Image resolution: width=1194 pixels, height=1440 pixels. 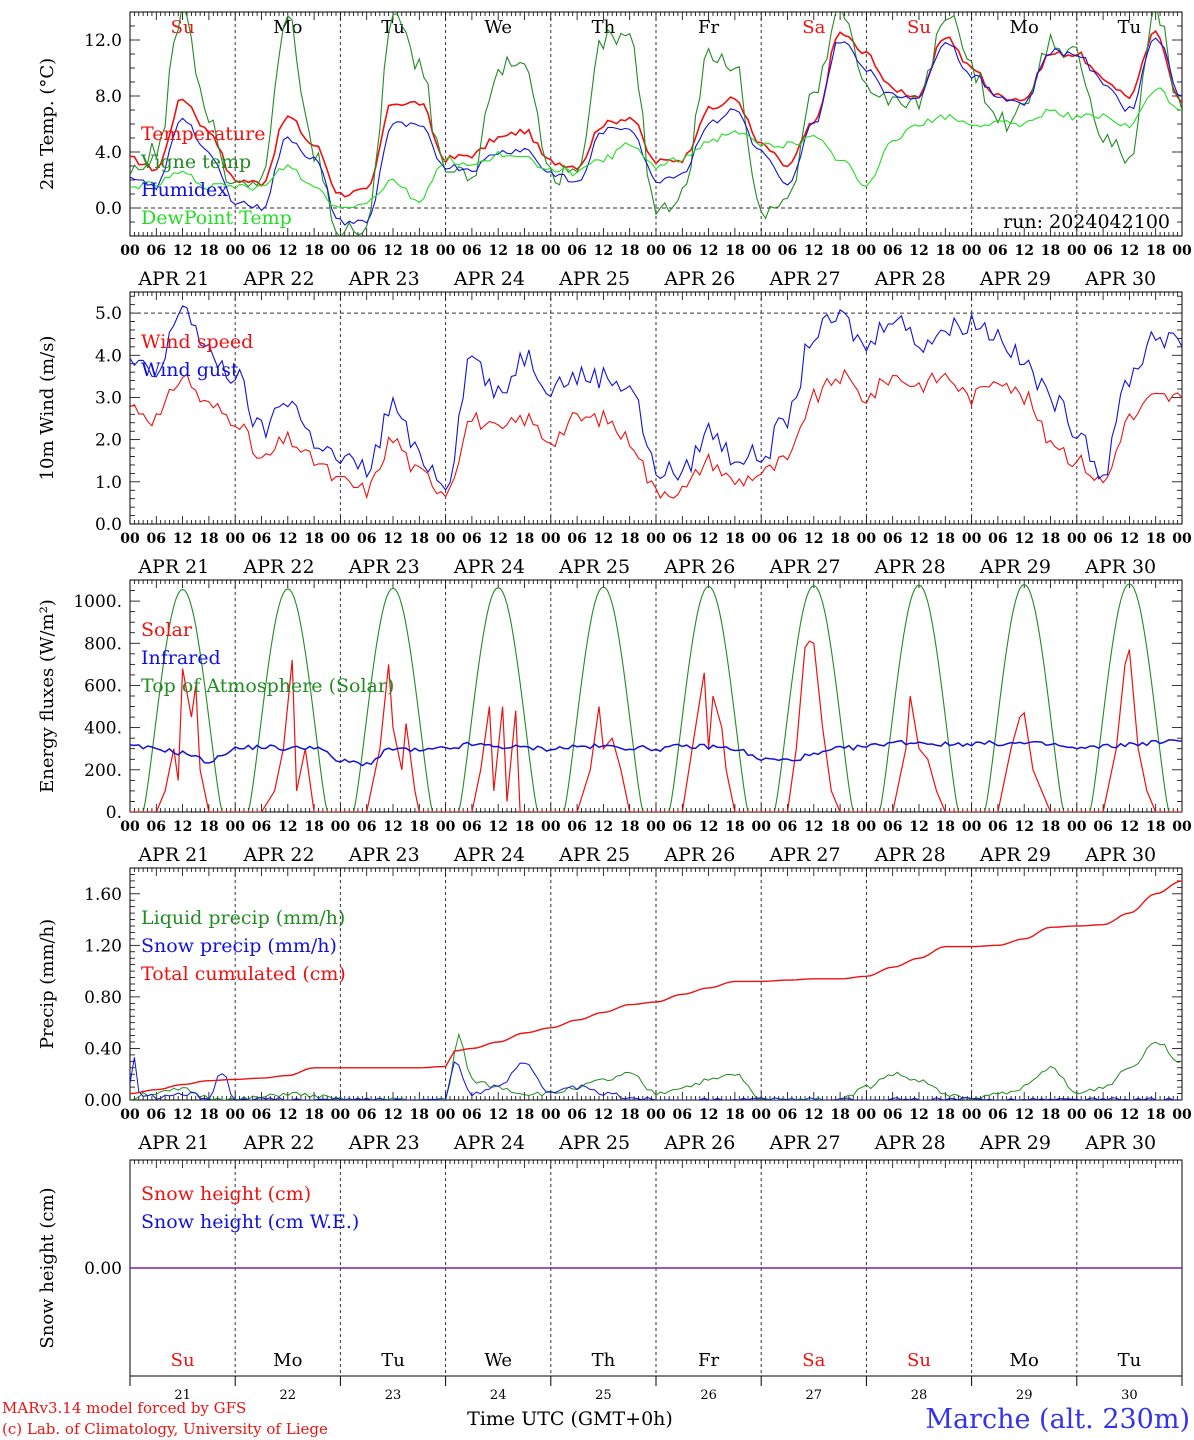 What do you see at coordinates (699, 567) in the screenshot?
I see `date-label: APR 26` at bounding box center [699, 567].